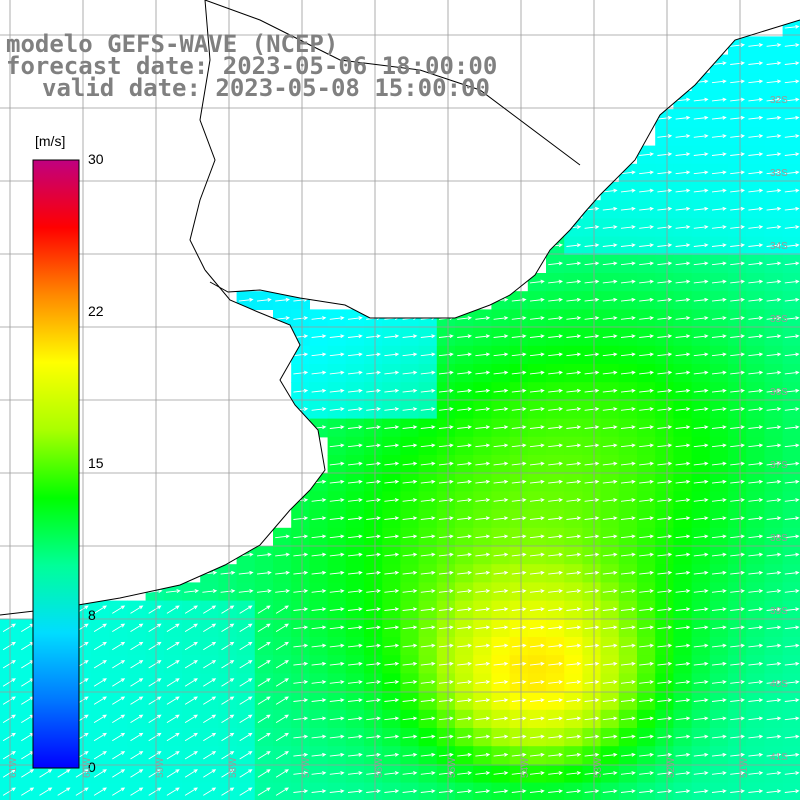 This screenshot has width=800, height=800. I want to click on forecast-date: forecast date: 2023-05-06 18:00:00, so click(252, 66).